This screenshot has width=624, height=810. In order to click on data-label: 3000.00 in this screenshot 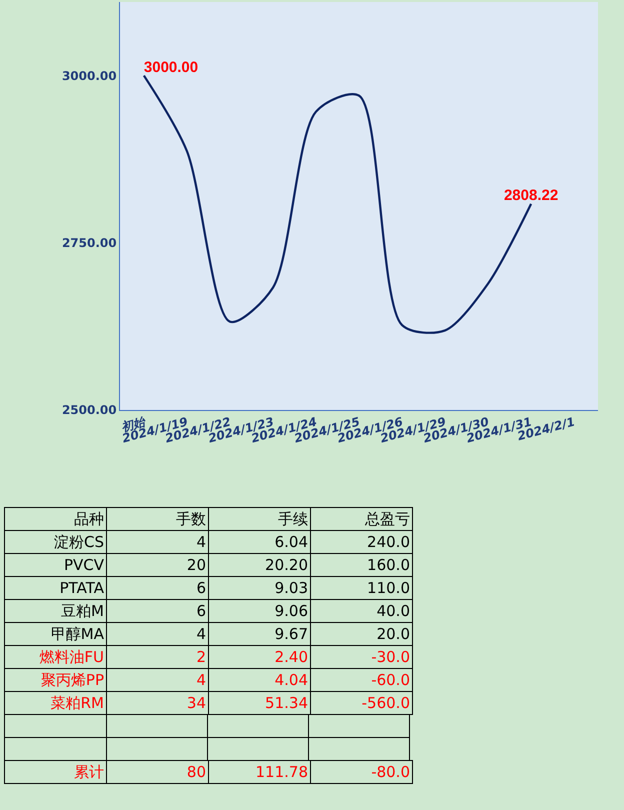, I will do `click(171, 67)`.